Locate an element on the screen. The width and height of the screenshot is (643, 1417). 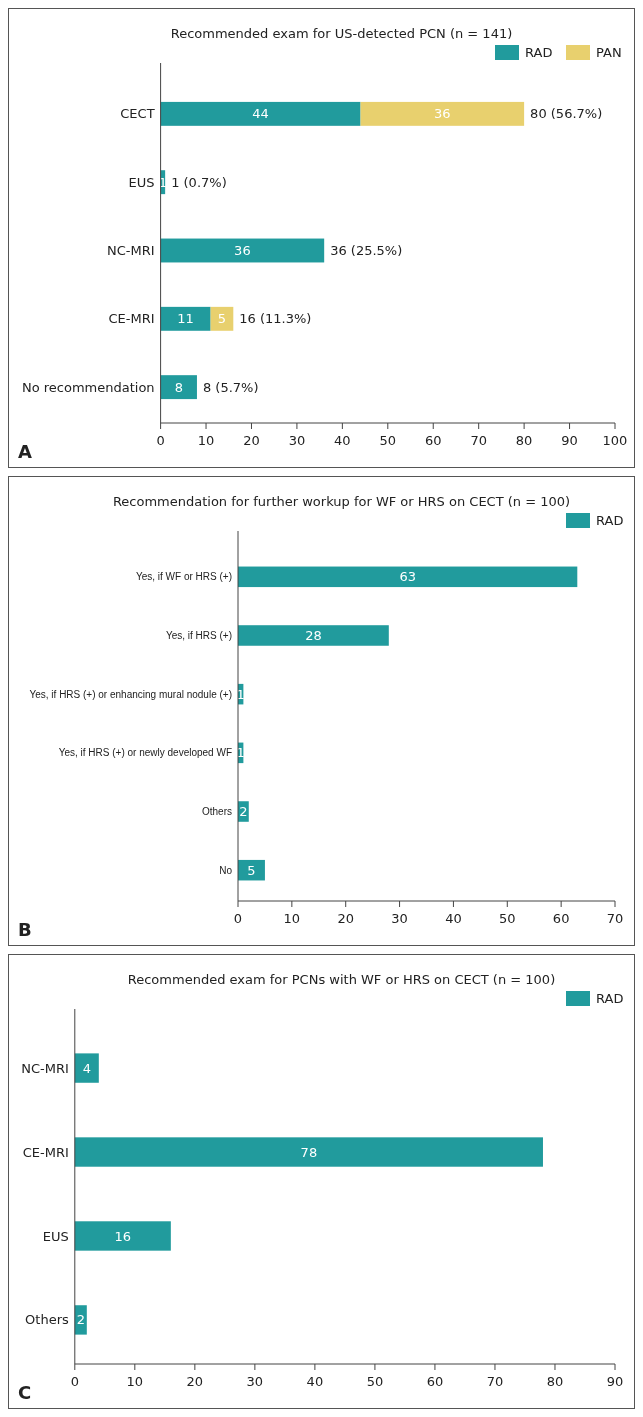
legend-label: PAN is located at coordinates (609, 52).